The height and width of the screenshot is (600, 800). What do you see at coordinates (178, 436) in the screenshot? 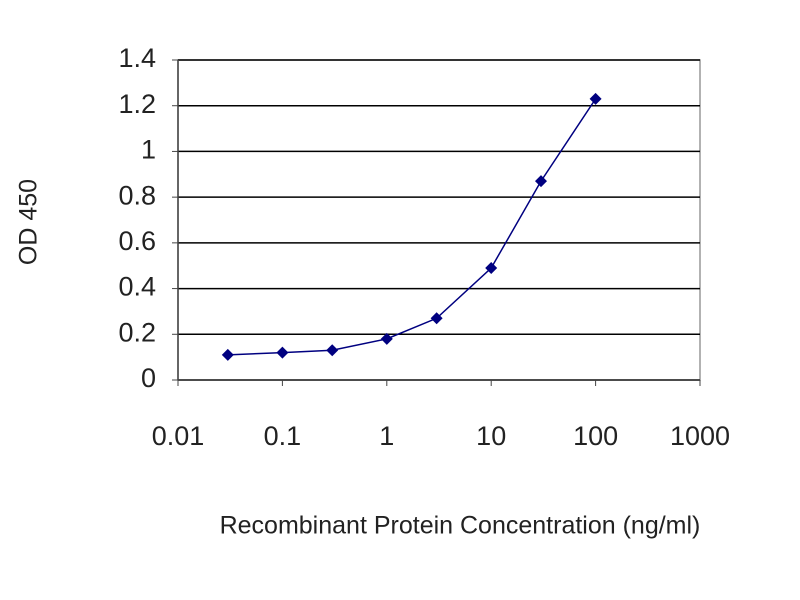
I see `x-tick-label: 0.01` at bounding box center [178, 436].